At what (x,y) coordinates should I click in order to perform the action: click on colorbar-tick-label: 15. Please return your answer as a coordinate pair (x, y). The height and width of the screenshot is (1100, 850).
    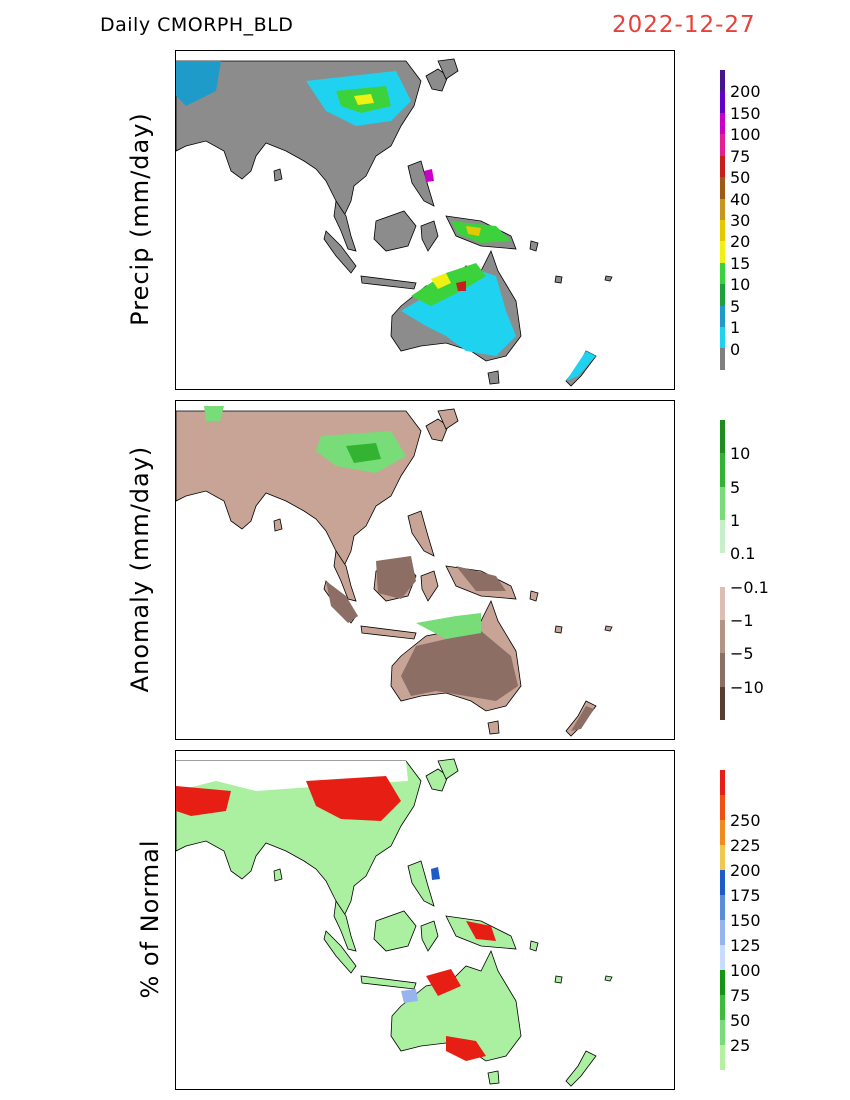
    Looking at the image, I should click on (740, 263).